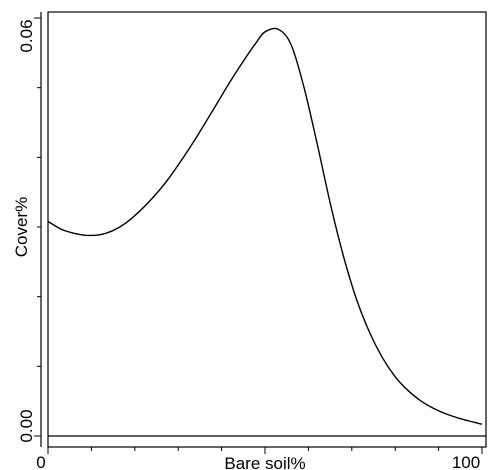 The image size is (489, 470). Describe the element at coordinates (26, 425) in the screenshot. I see `y-tick-label-0: 0.00` at that location.